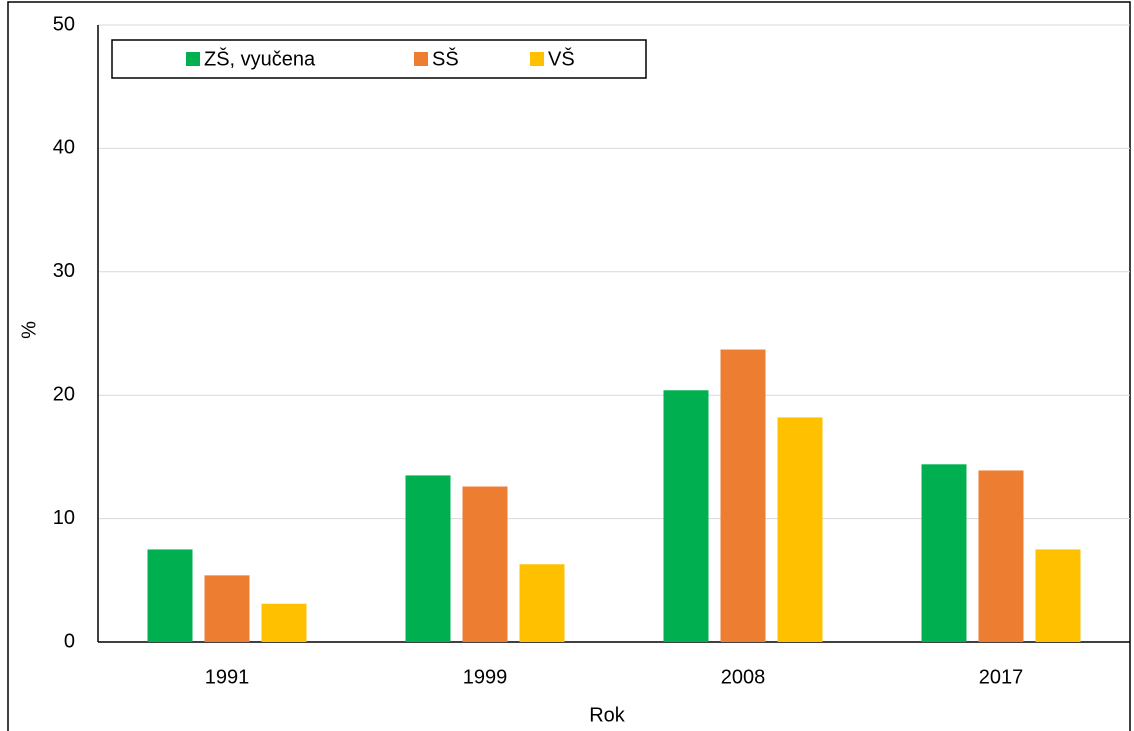  I want to click on y-tick-label: 40, so click(64, 148).